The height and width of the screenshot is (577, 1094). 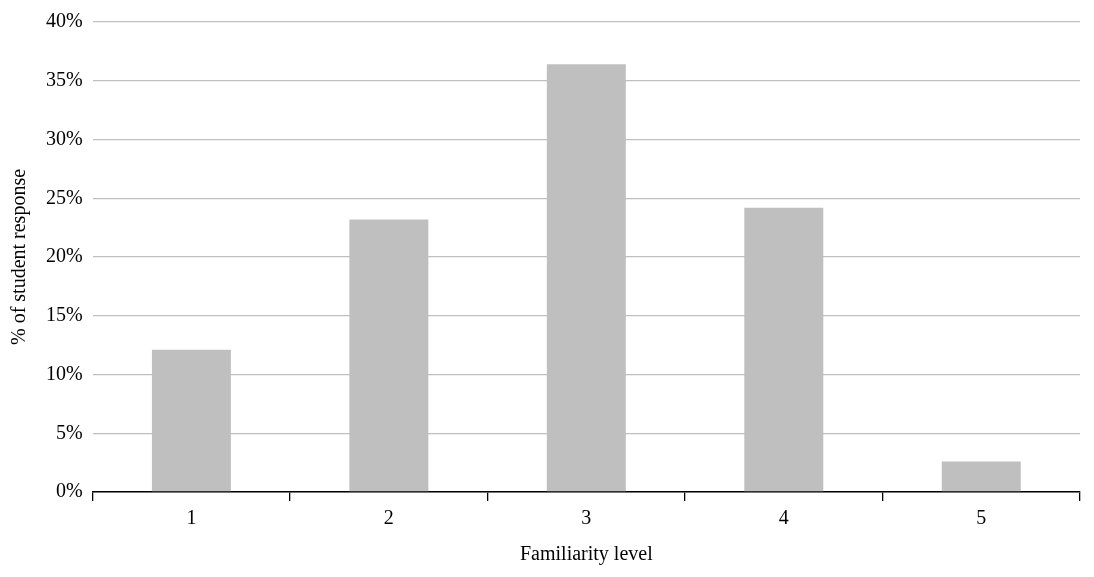 What do you see at coordinates (586, 517) in the screenshot?
I see `x-tick-label: 3` at bounding box center [586, 517].